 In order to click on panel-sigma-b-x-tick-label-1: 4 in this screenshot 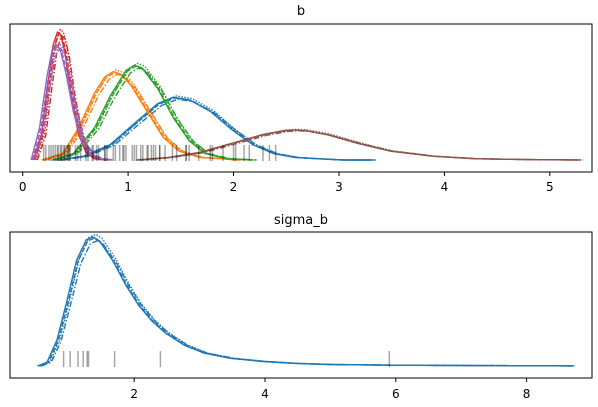, I will do `click(265, 394)`.